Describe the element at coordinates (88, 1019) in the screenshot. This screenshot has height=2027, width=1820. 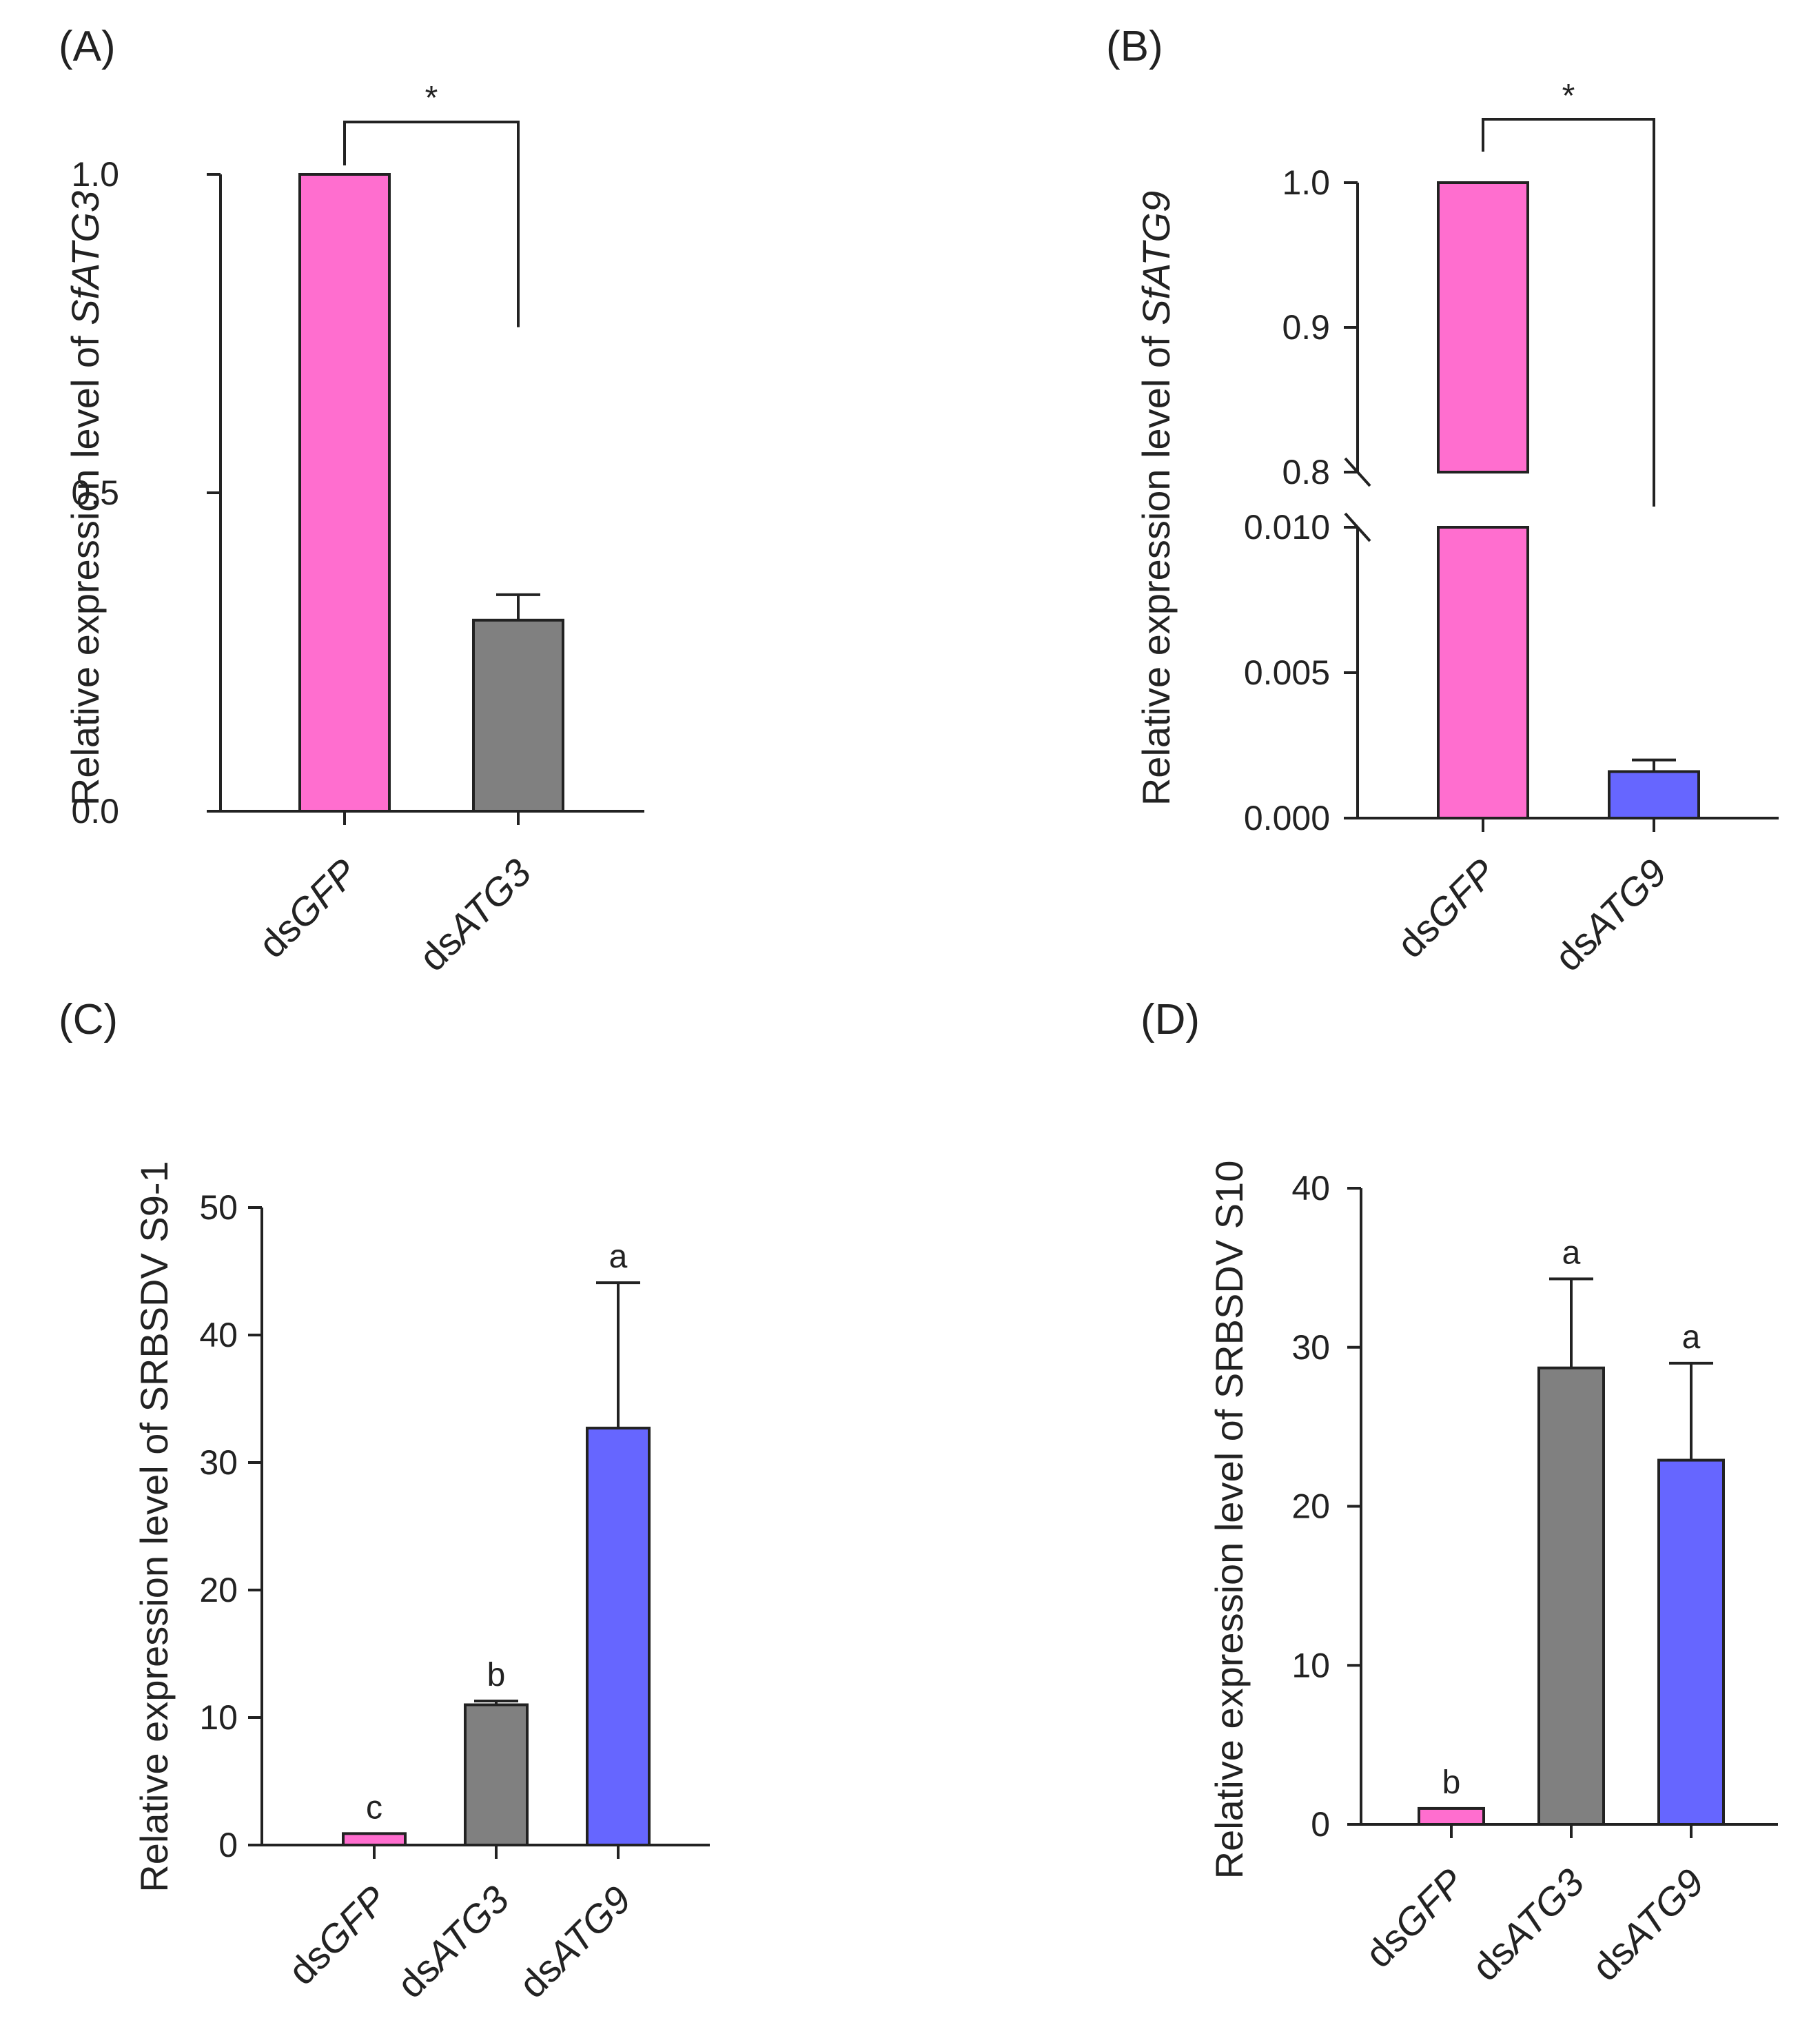
I see `panel-label: (C)` at that location.